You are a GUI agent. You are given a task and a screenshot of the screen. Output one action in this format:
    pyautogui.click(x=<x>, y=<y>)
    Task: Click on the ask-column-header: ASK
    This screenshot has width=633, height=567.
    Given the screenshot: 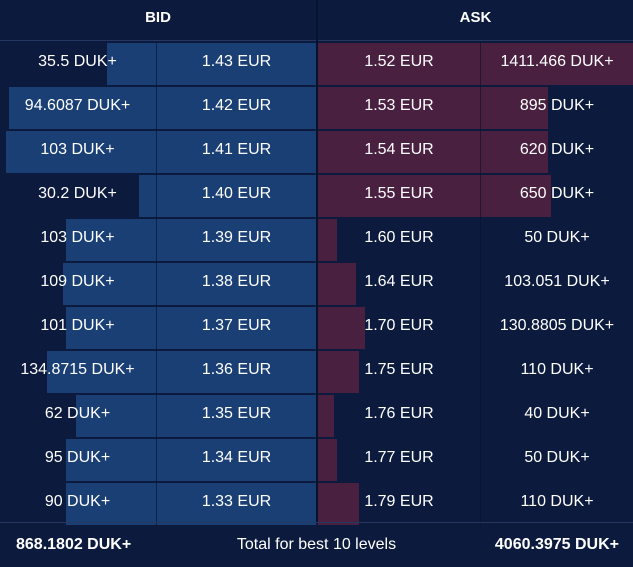 What is the action you would take?
    pyautogui.click(x=475, y=17)
    